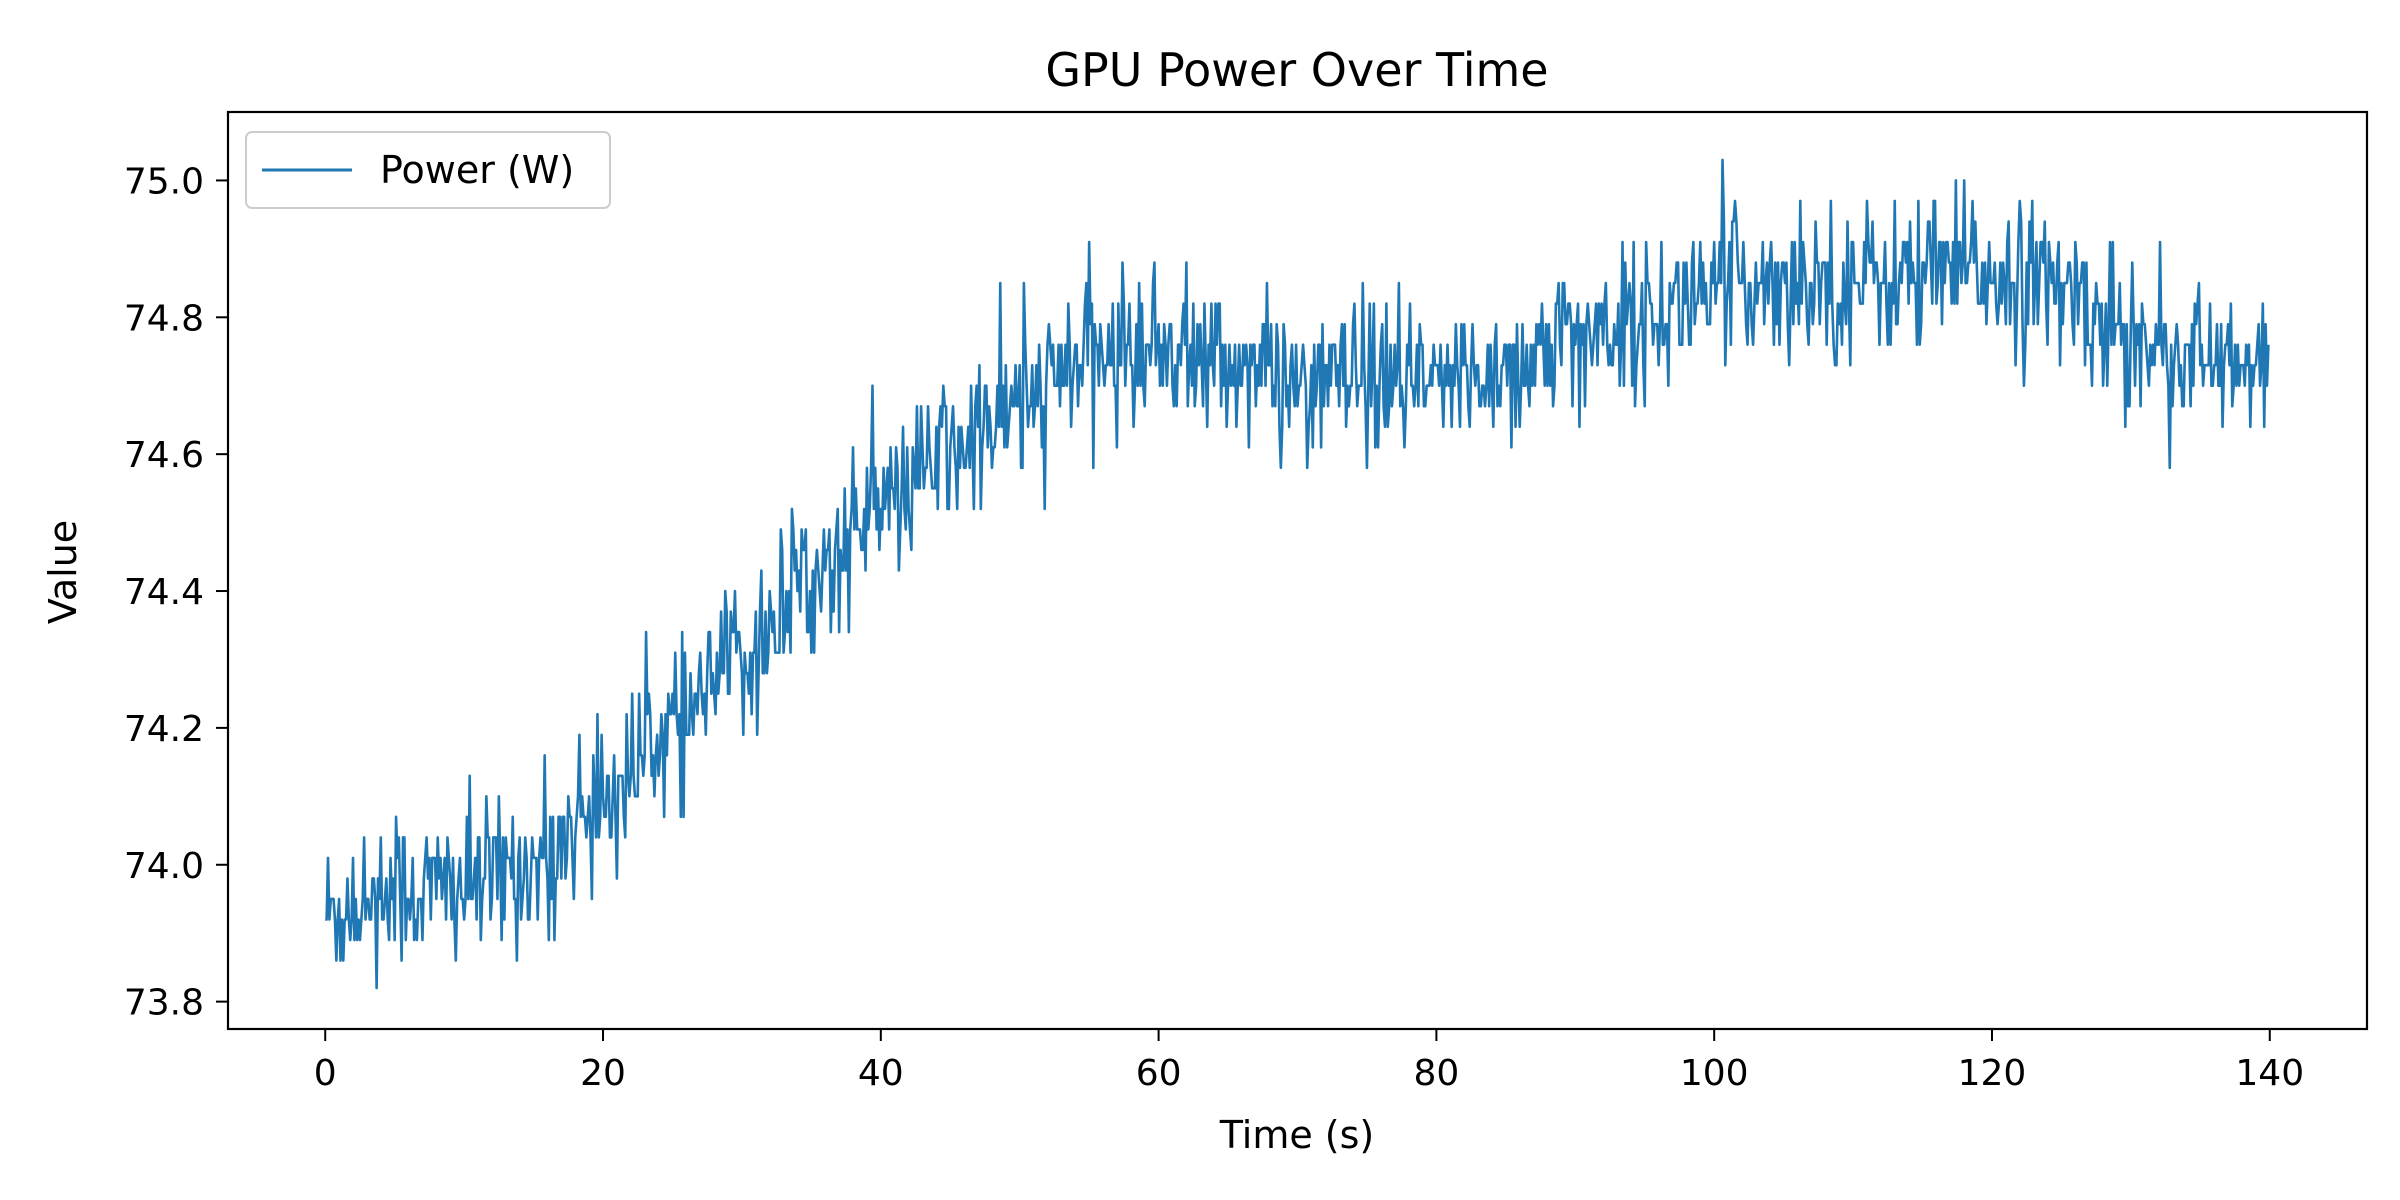  I want to click on y-tick-label: 74.2, so click(164, 729).